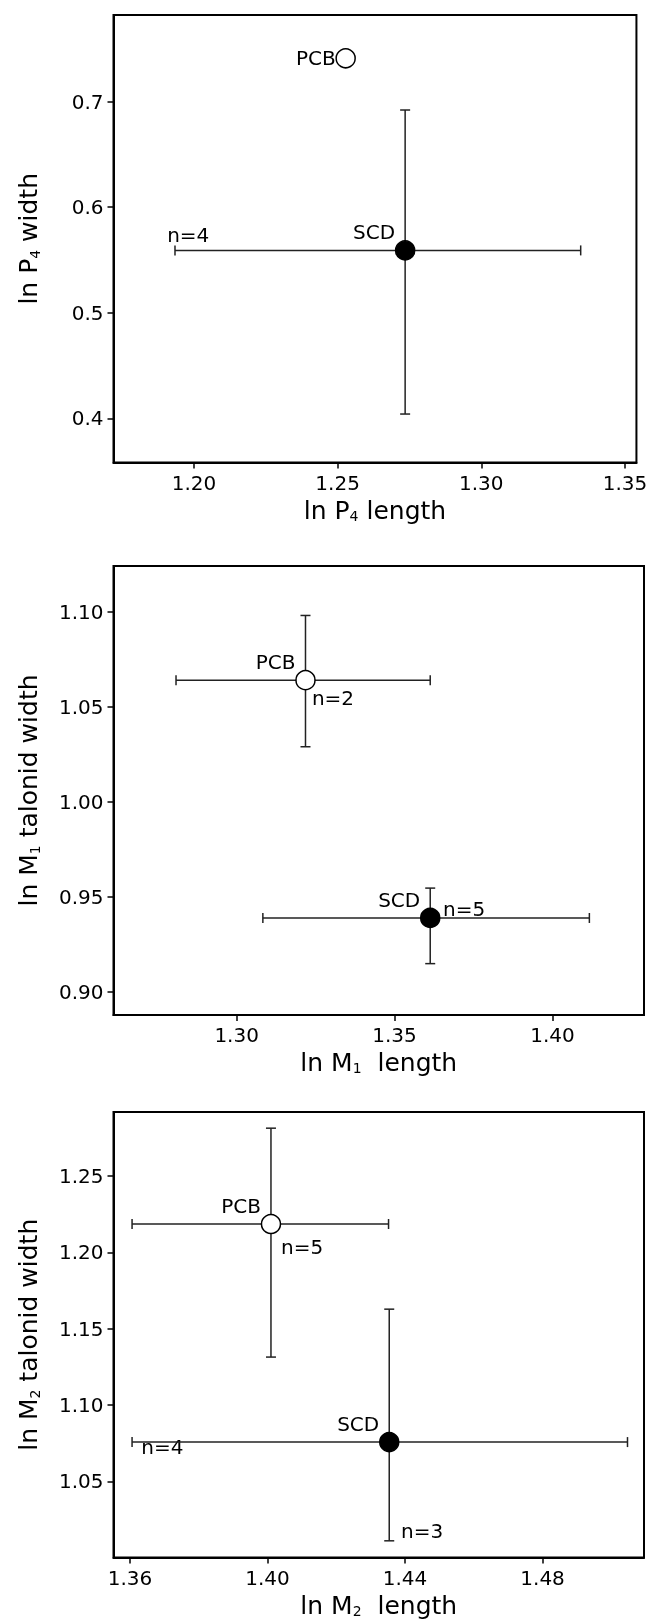 This screenshot has width=658, height=1623. I want to click on y-axis-title: ln M2 talonid width, so click(28, 1334).